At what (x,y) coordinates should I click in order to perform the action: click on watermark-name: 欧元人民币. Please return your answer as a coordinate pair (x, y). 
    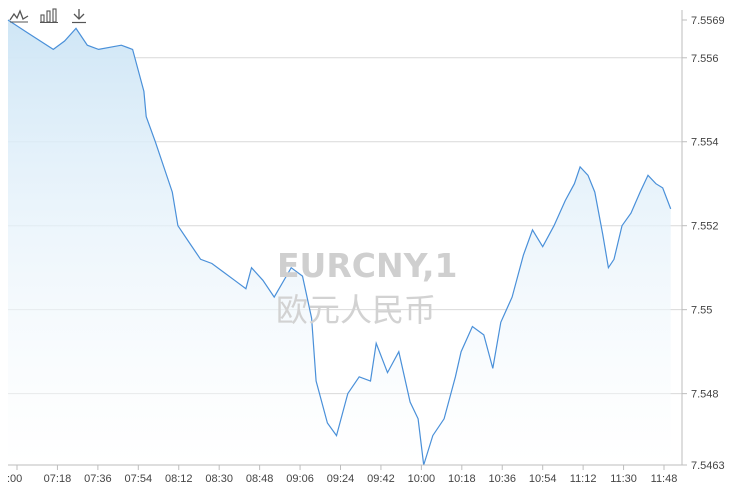
    Looking at the image, I should click on (356, 310).